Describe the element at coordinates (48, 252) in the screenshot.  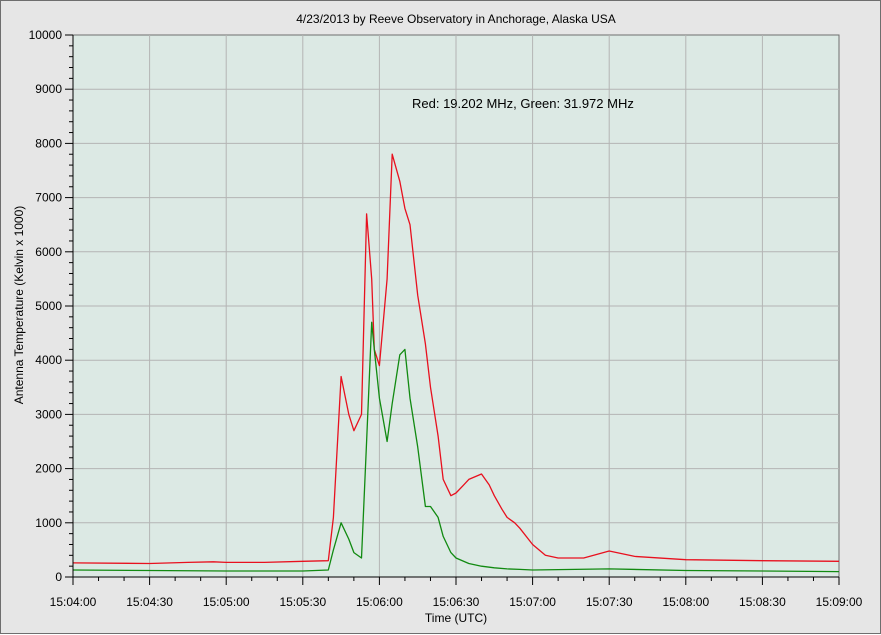
I see `y-tick-label: 6000` at that location.